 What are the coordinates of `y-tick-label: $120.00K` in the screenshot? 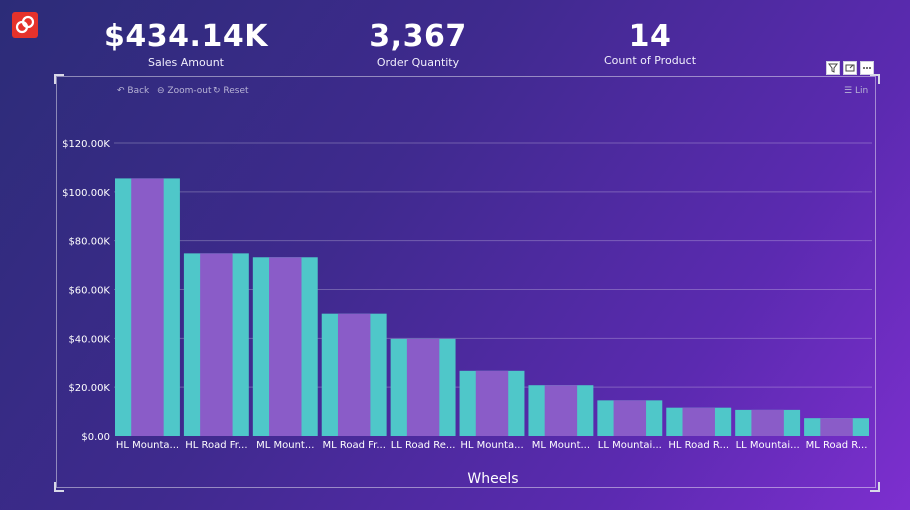 It's located at (86, 144).